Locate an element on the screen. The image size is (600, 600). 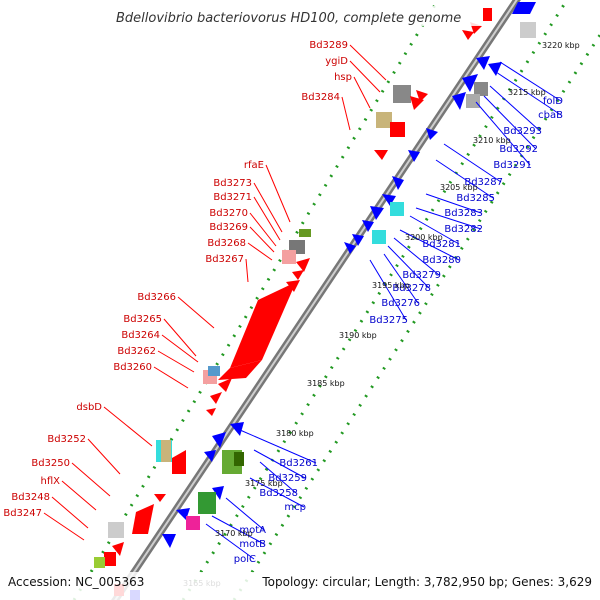
forward-gene-label: Bd3276 is located at coordinates (400, 303).